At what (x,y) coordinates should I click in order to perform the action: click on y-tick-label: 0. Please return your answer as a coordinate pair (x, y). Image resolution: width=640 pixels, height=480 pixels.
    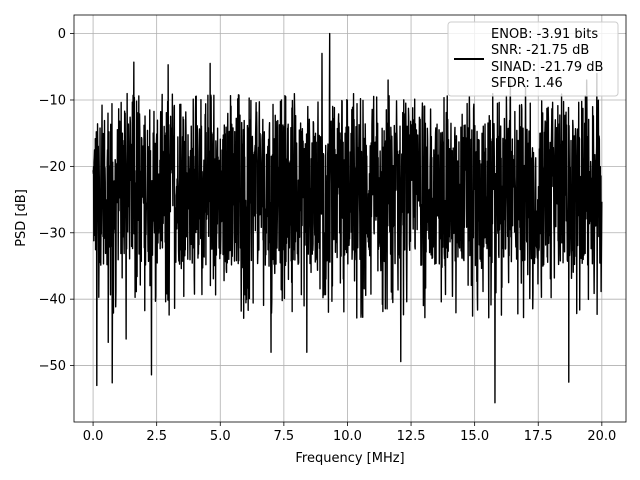
    Looking at the image, I should click on (62, 34).